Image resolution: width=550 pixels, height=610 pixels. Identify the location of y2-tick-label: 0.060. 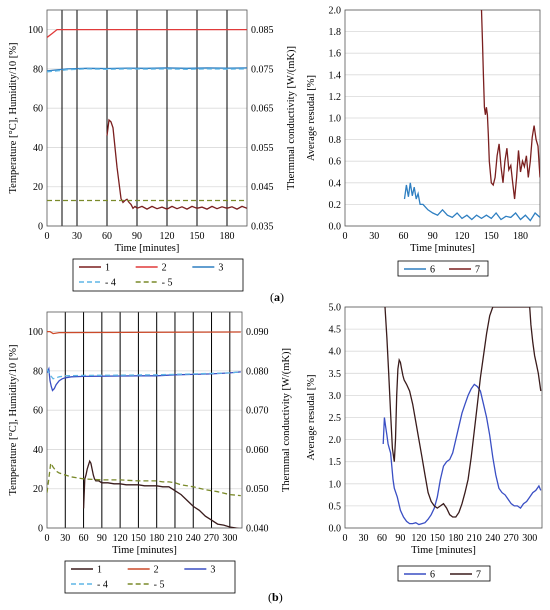
(257, 450).